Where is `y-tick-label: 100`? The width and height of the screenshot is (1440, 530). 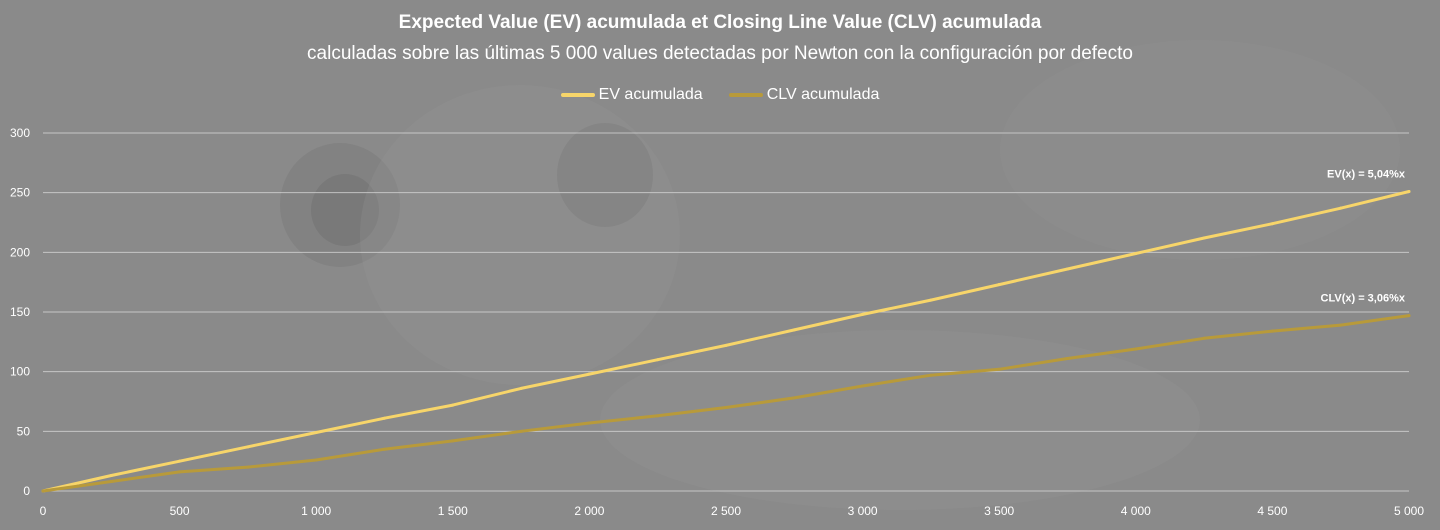 y-tick-label: 100 is located at coordinates (20, 372).